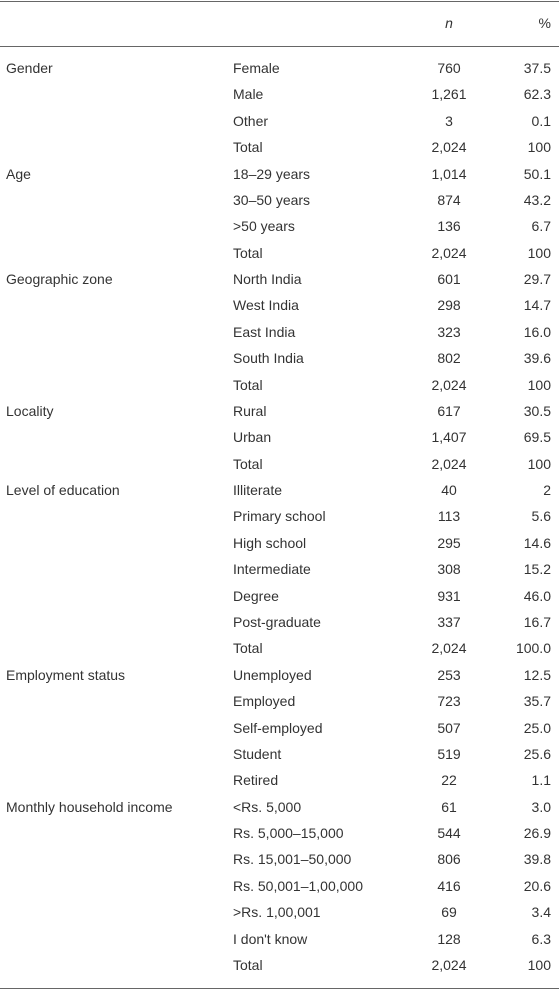 The width and height of the screenshot is (559, 991). I want to click on percent: 6.3, so click(541, 938).